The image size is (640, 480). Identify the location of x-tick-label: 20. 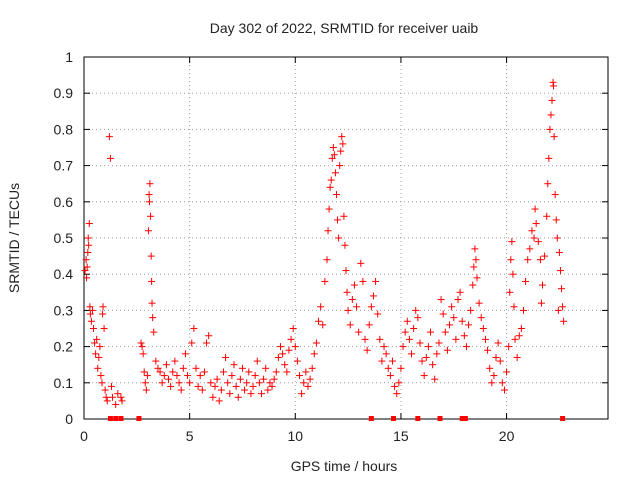
(507, 436).